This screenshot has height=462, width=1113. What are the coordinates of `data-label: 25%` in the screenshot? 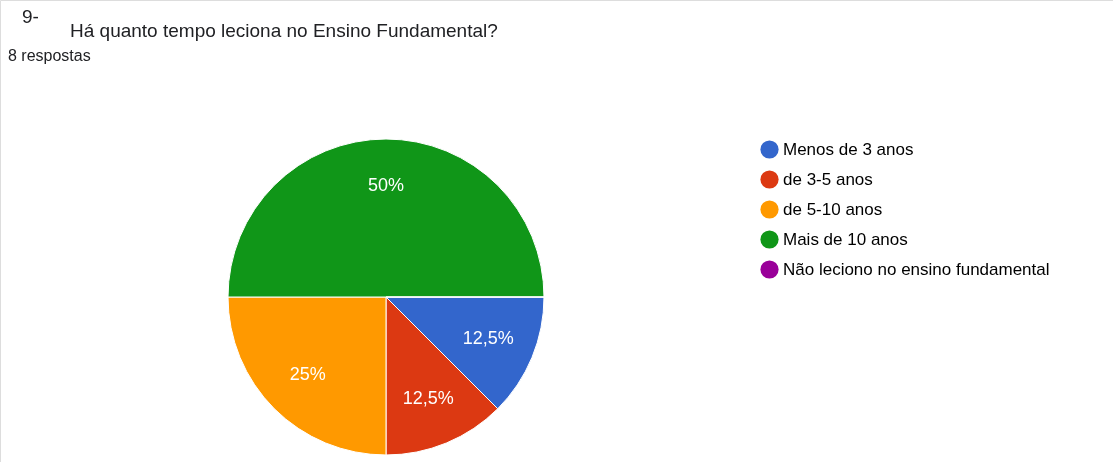 It's located at (307, 374).